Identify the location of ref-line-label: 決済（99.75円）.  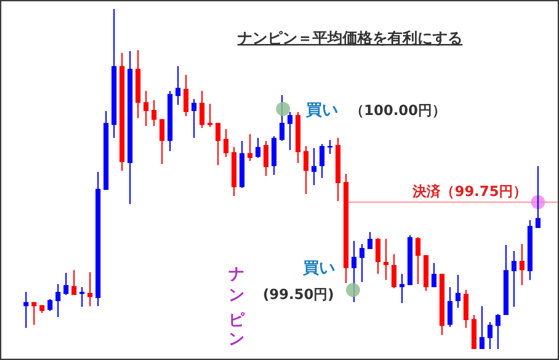
(469, 191).